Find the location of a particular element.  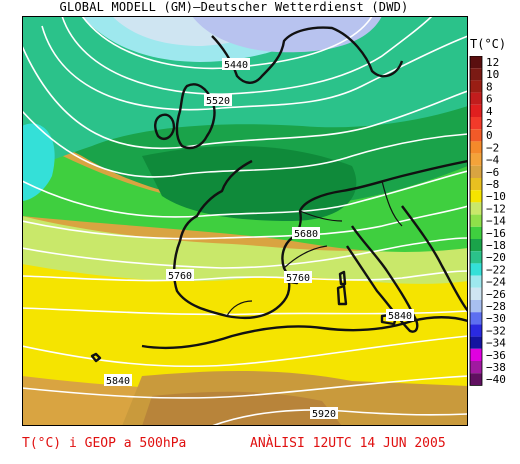

footer-analysis-time: ANÀLISI 12UTC 14 JUN 2005 is located at coordinates (348, 443).